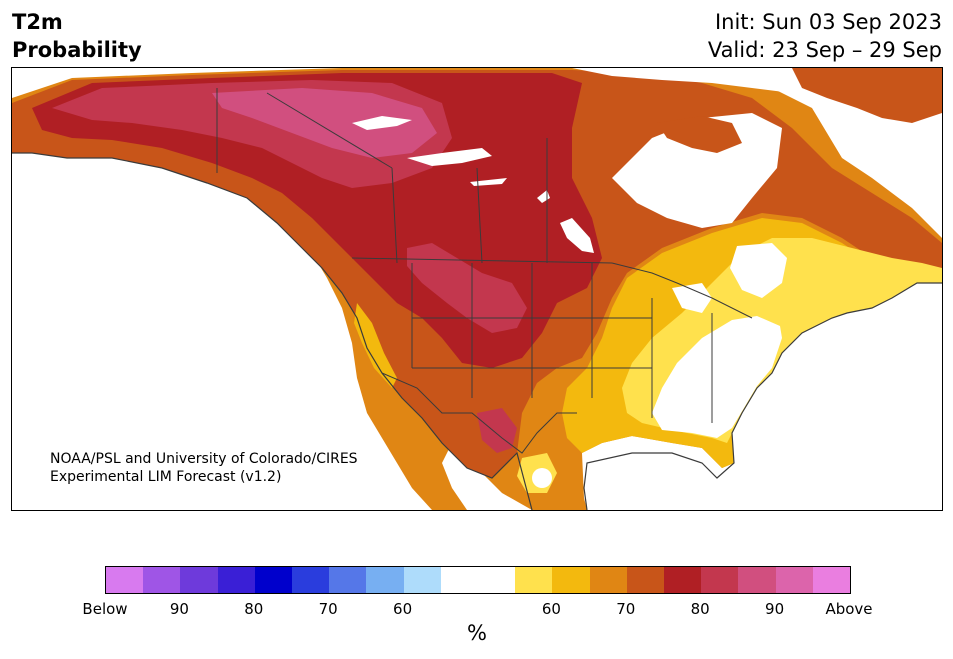  What do you see at coordinates (407, 178) in the screenshot?
I see `canada-provinces` at bounding box center [407, 178].